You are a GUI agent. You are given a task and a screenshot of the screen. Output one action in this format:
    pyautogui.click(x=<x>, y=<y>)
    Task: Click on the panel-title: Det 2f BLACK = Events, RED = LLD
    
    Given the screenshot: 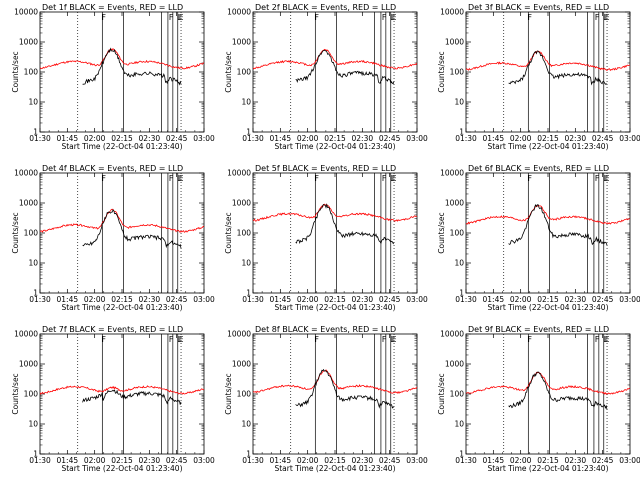 What is the action you would take?
    pyautogui.click(x=325, y=7)
    